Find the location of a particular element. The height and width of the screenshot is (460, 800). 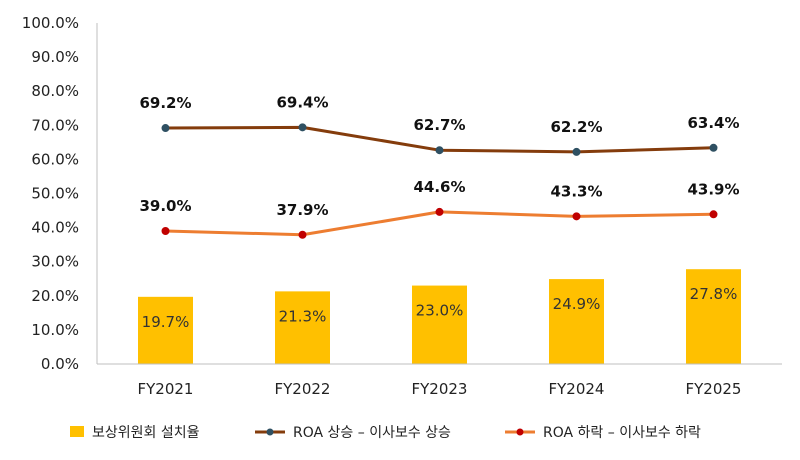

line-data-label: 39.0% is located at coordinates (165, 206).